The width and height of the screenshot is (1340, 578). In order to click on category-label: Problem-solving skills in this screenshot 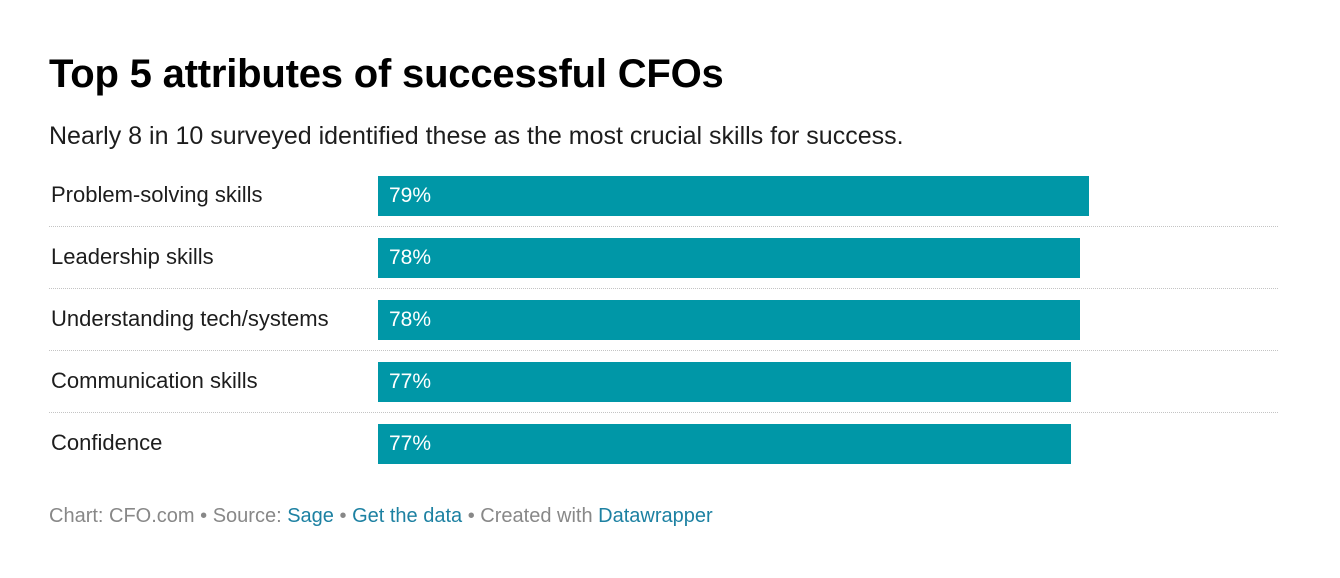, I will do `click(157, 194)`.